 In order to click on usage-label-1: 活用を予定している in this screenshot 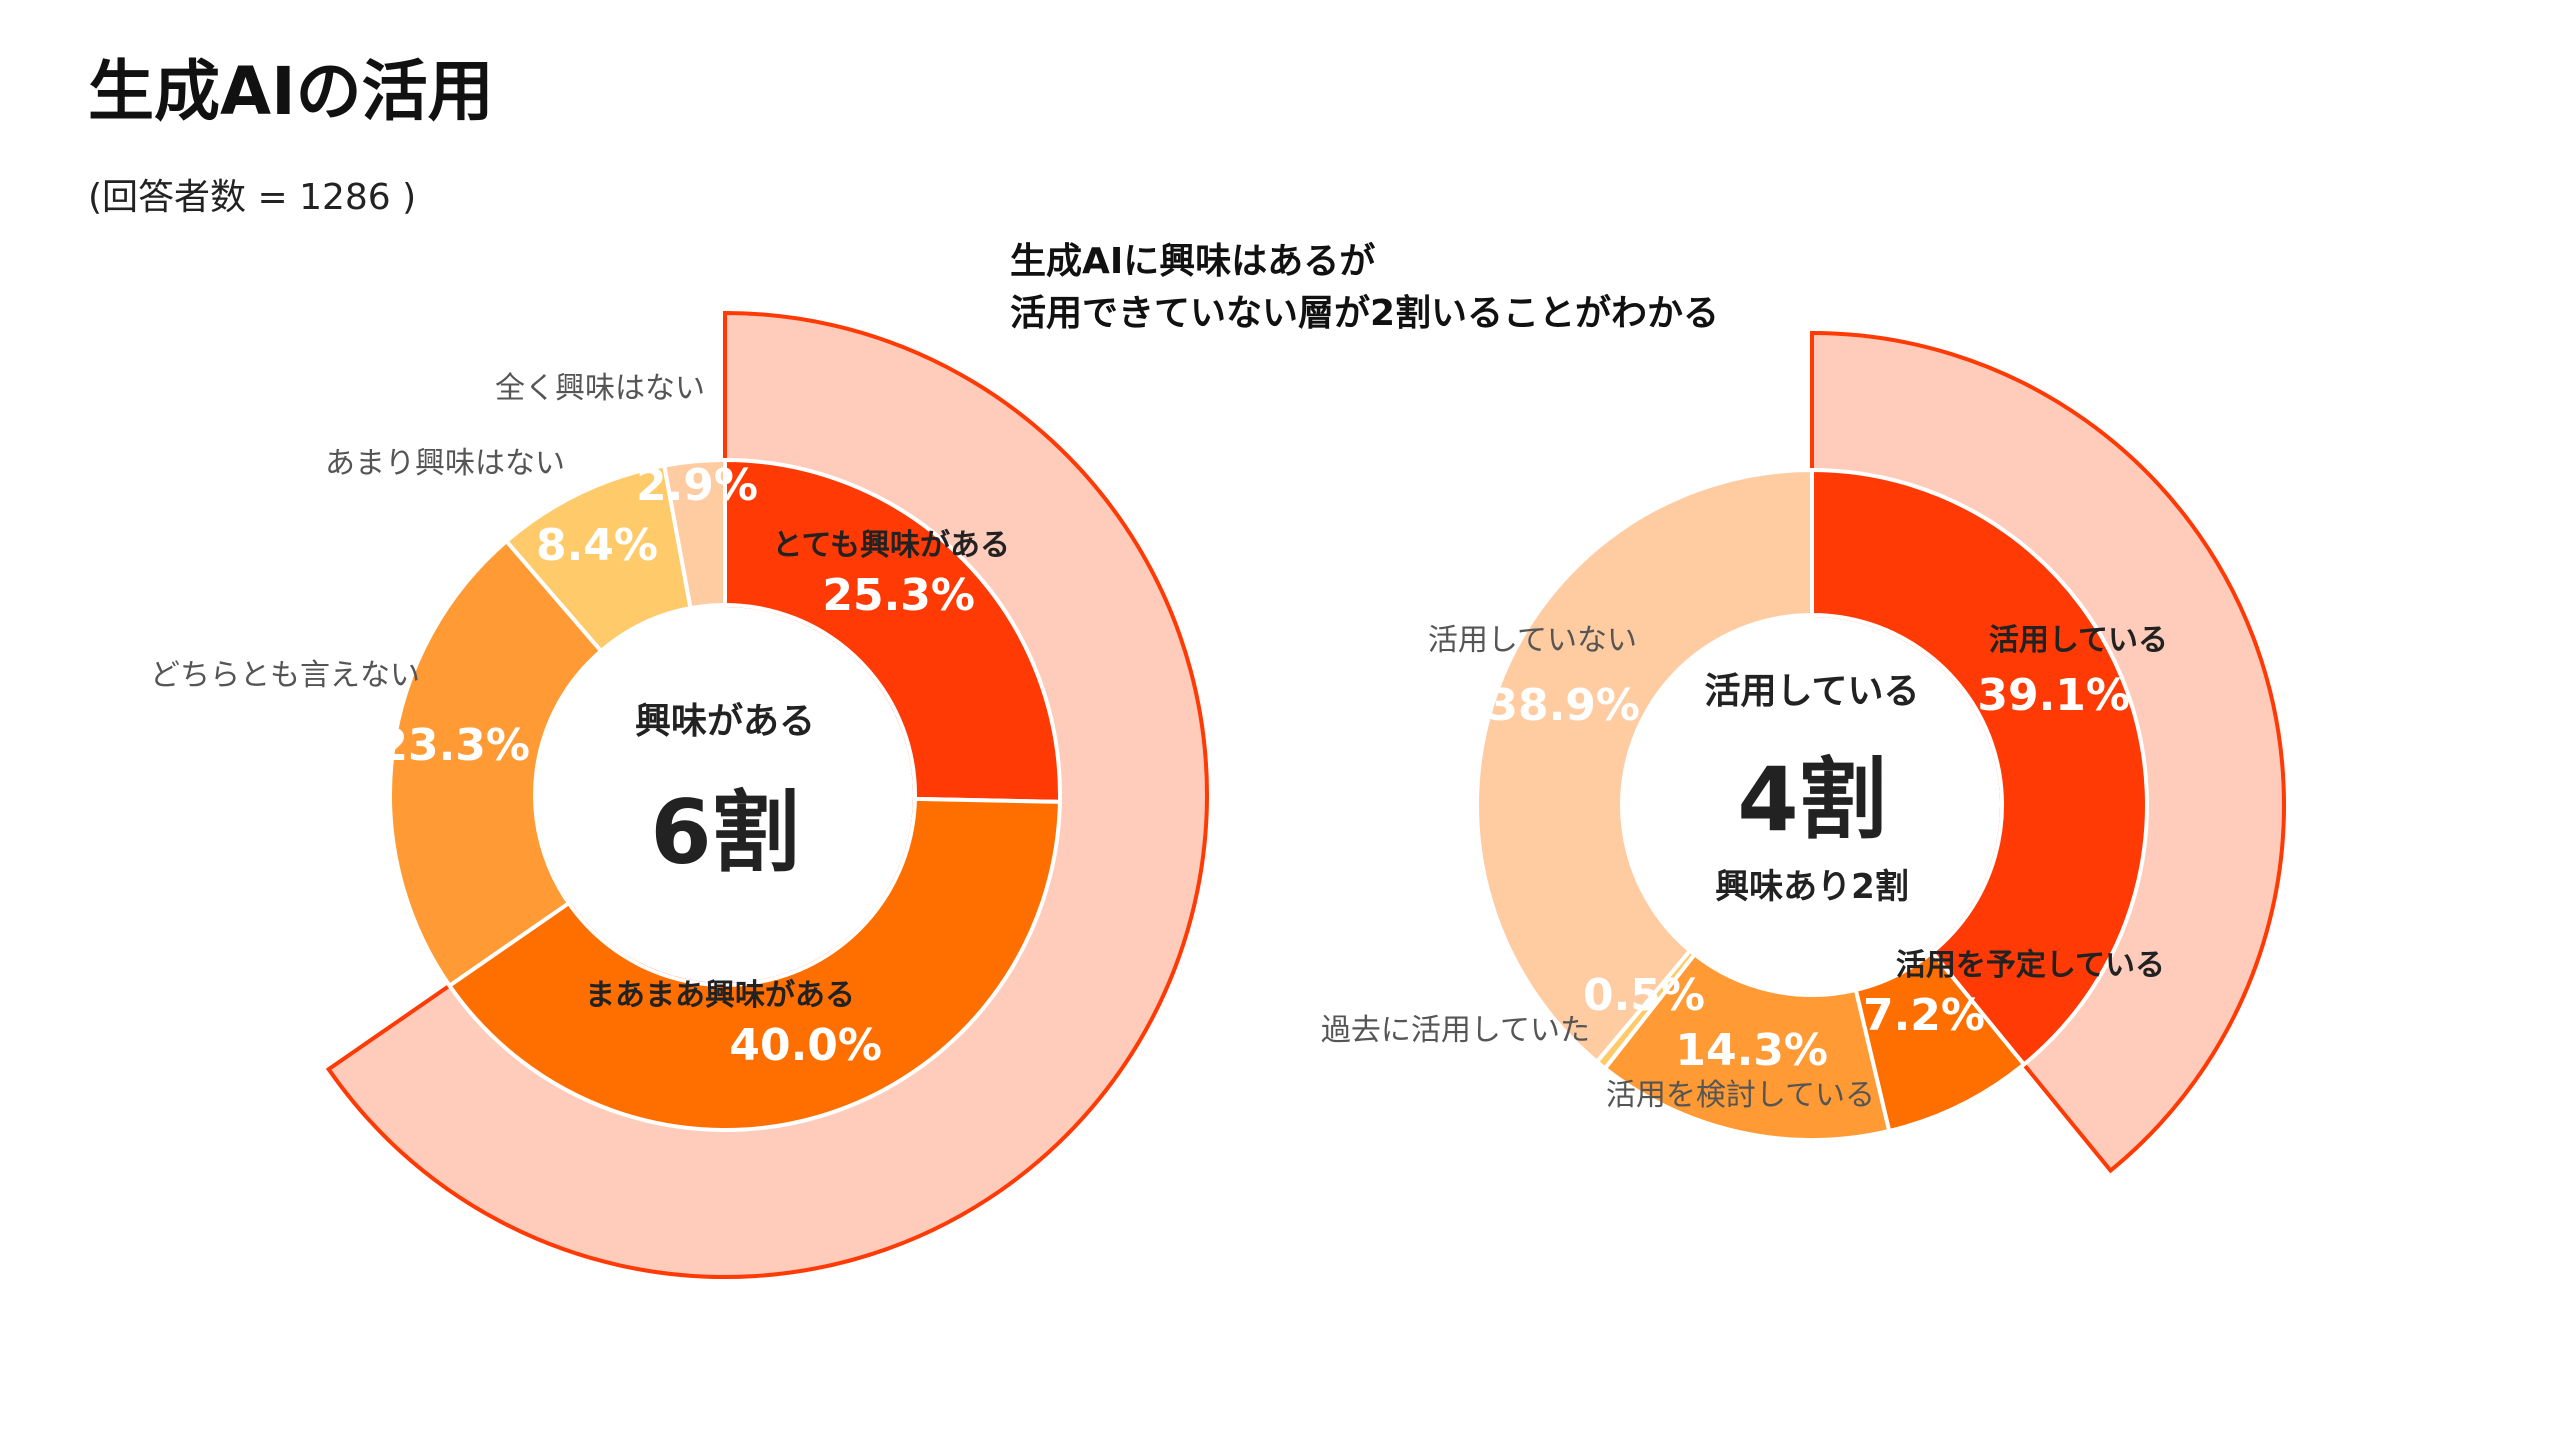, I will do `click(2030, 965)`.